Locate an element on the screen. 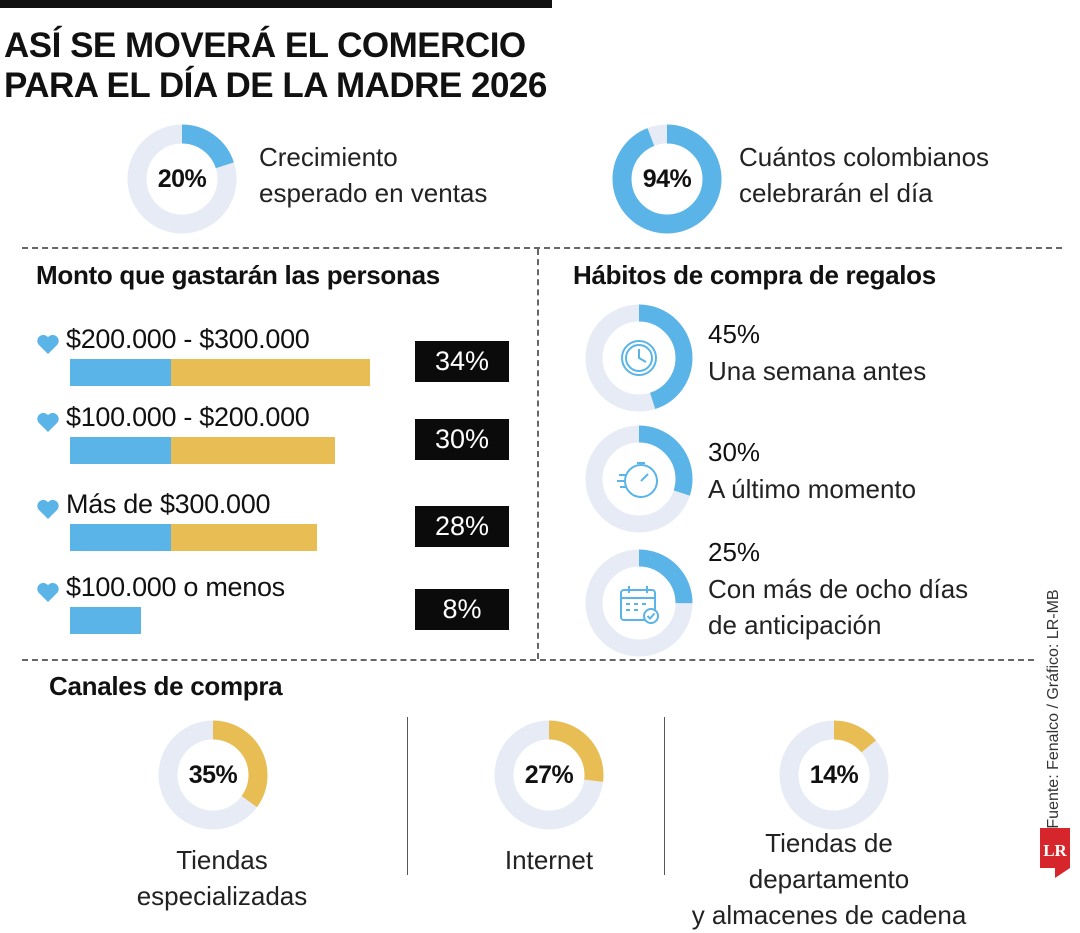  habit-label-line1: Con más de ocho días is located at coordinates (838, 589).